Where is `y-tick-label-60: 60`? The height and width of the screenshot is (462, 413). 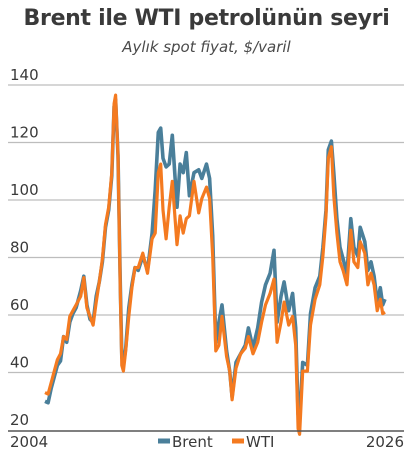
y-tick-label-60: 60 is located at coordinates (19, 305).